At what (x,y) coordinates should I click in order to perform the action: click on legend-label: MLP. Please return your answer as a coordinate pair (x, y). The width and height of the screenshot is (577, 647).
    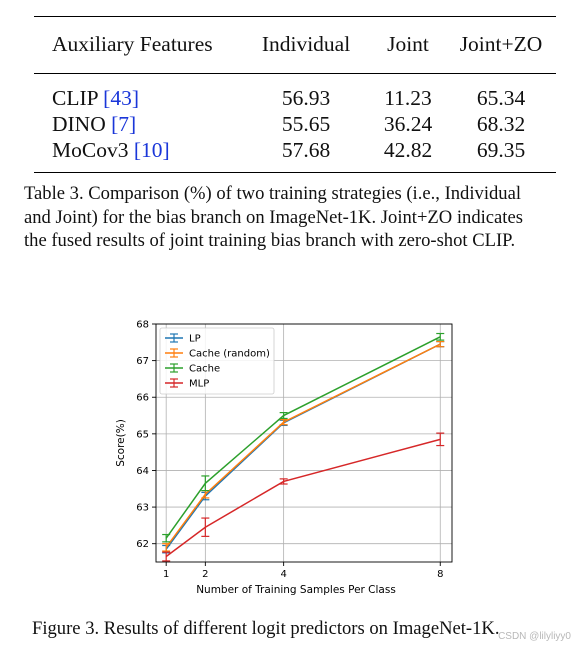
    Looking at the image, I should click on (199, 384).